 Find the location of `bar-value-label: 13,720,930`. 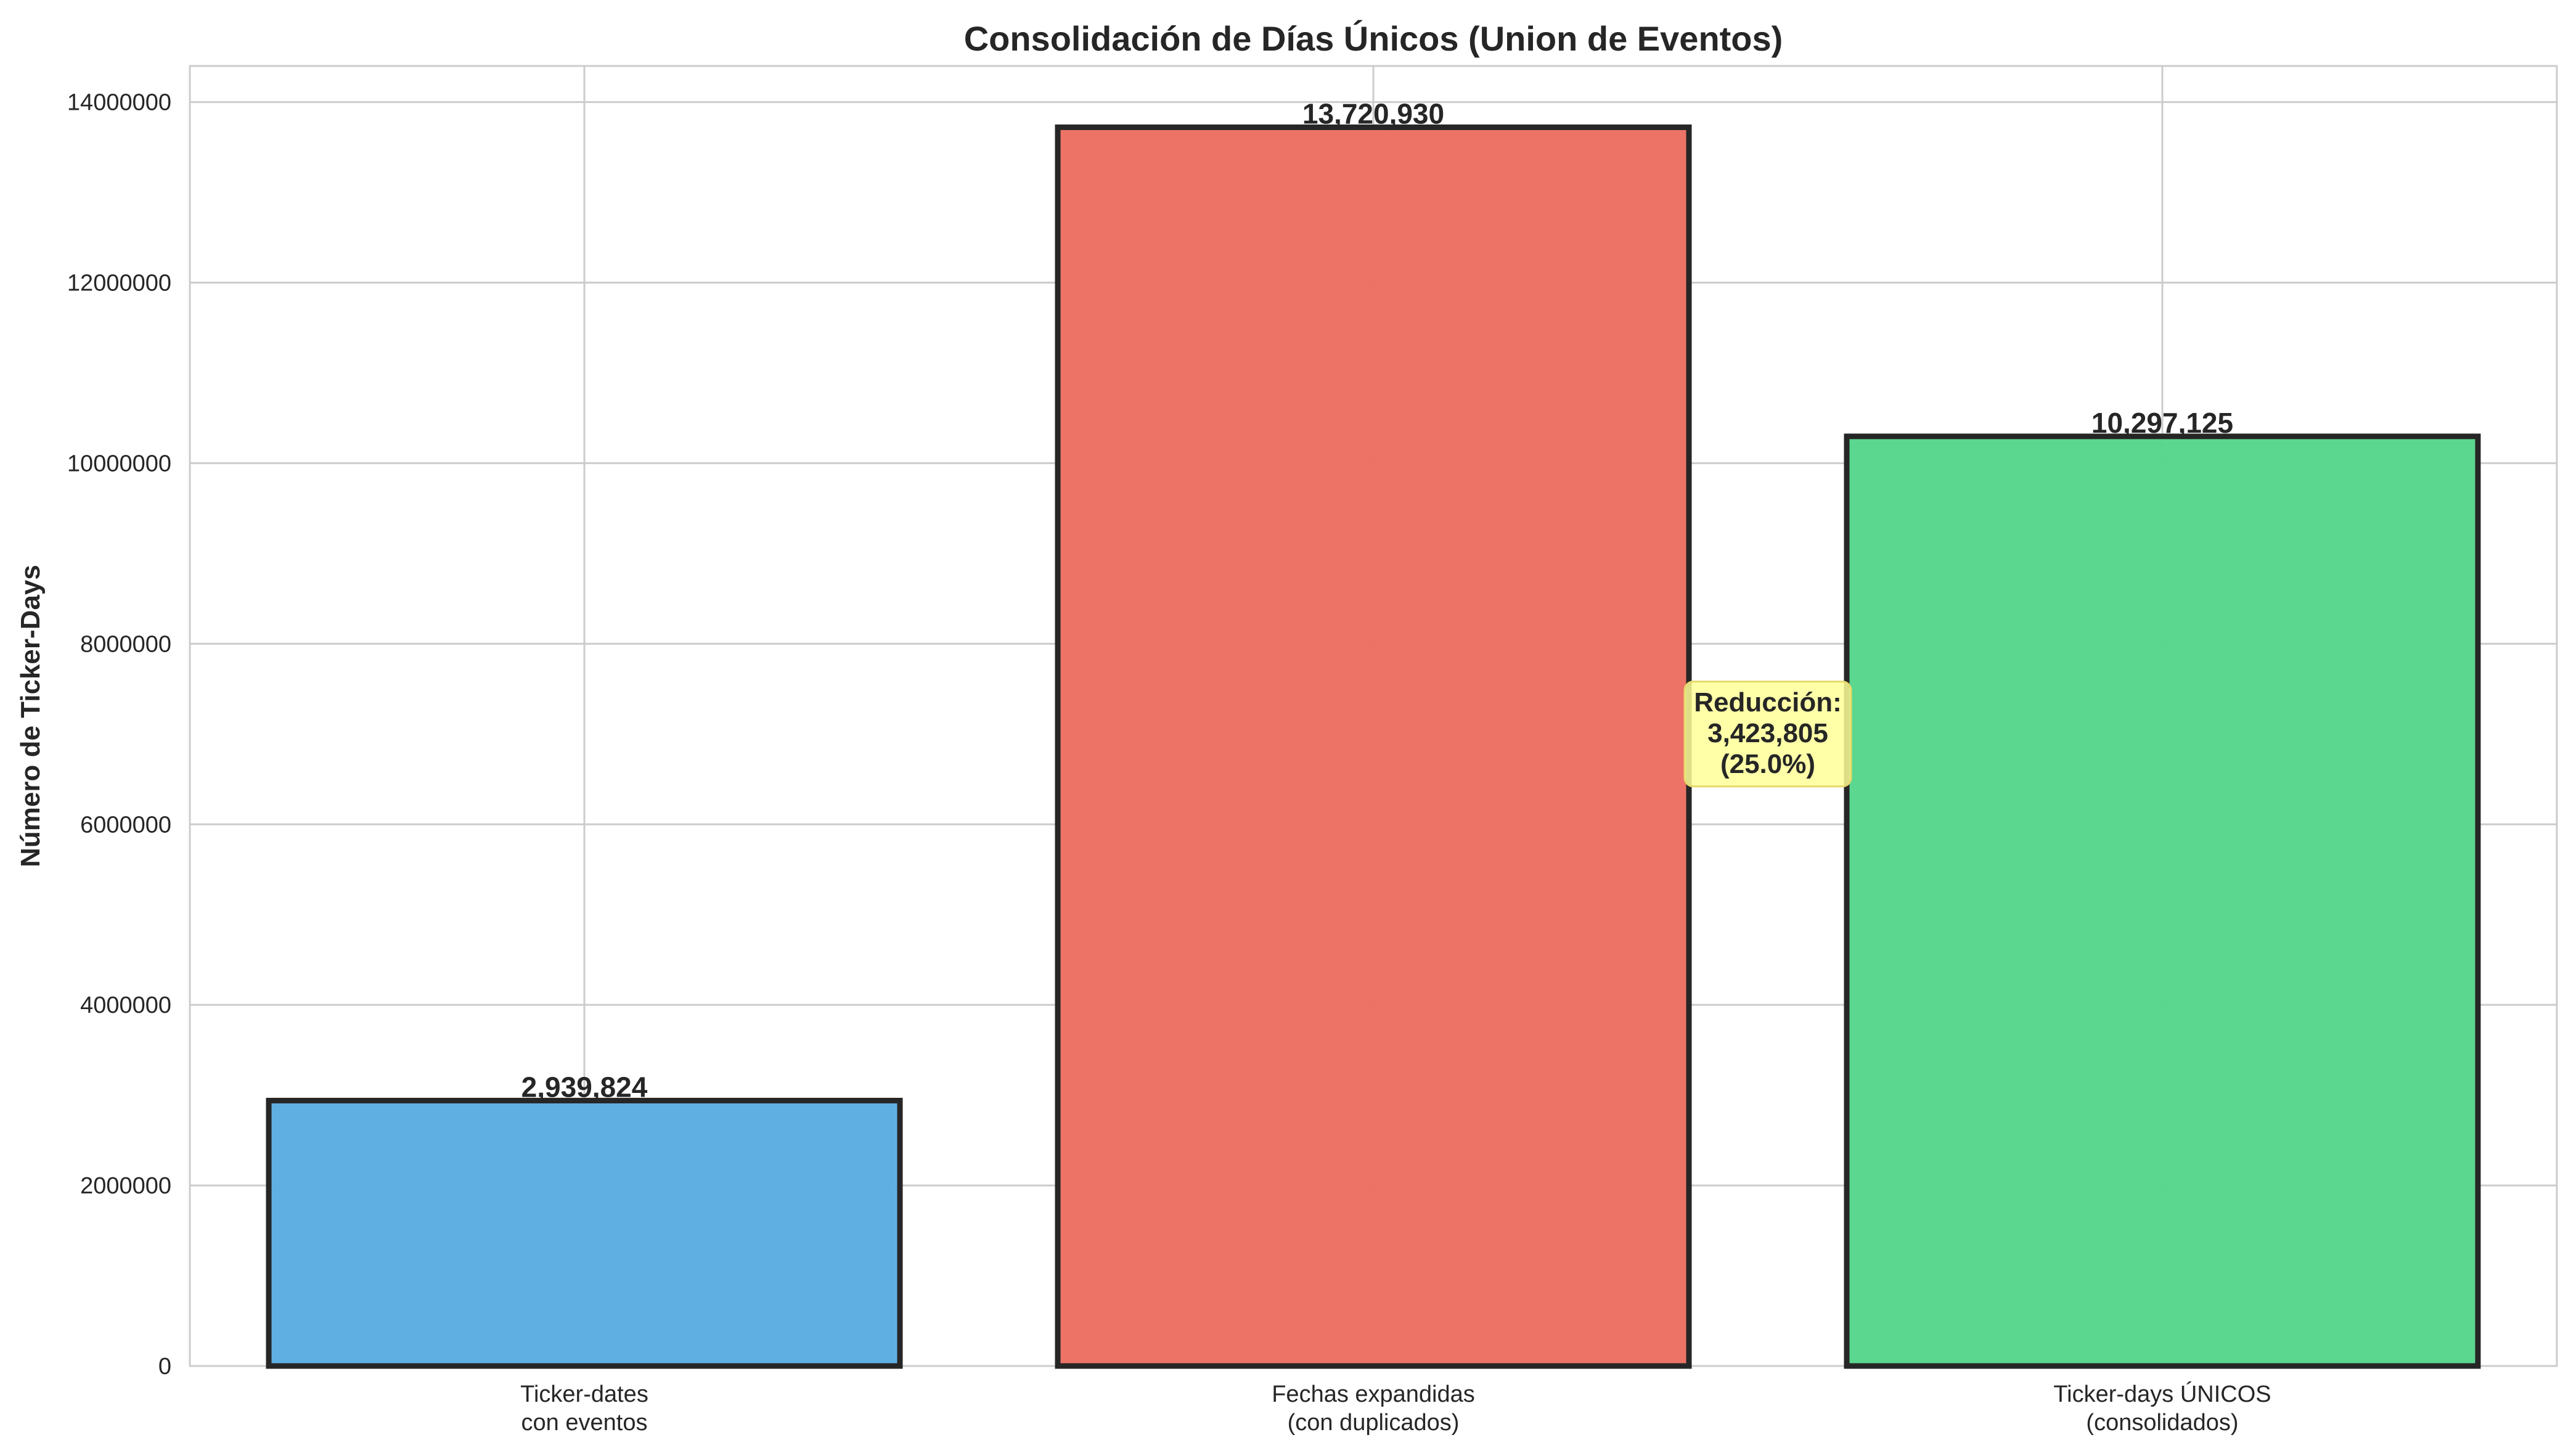

bar-value-label: 13,720,930 is located at coordinates (1373, 113).